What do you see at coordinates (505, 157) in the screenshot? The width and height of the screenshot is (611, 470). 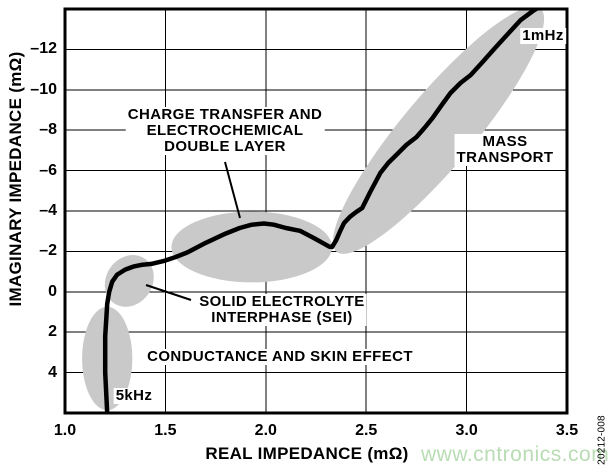 I see `annotation-line: TRANSPORT` at bounding box center [505, 157].